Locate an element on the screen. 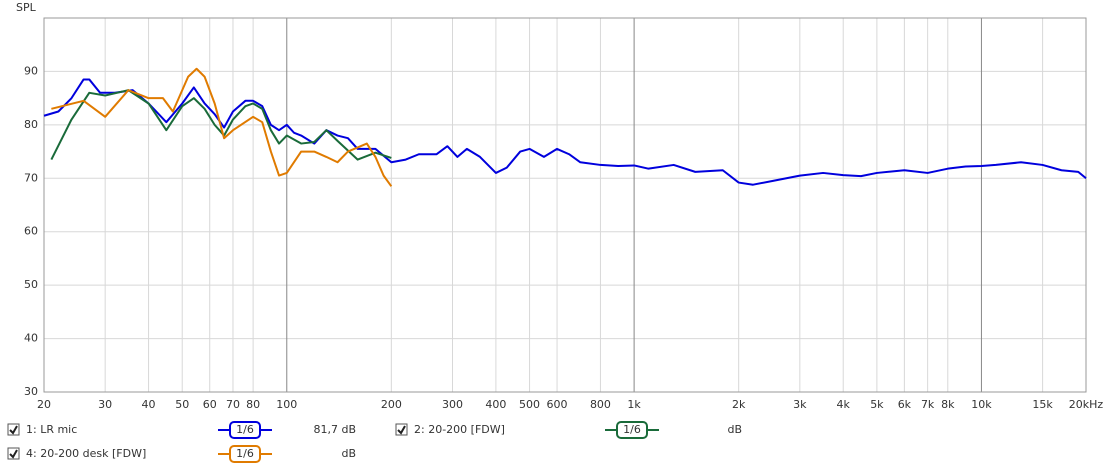 The height and width of the screenshot is (468, 1108). x-tick-label: 300 is located at coordinates (452, 404).